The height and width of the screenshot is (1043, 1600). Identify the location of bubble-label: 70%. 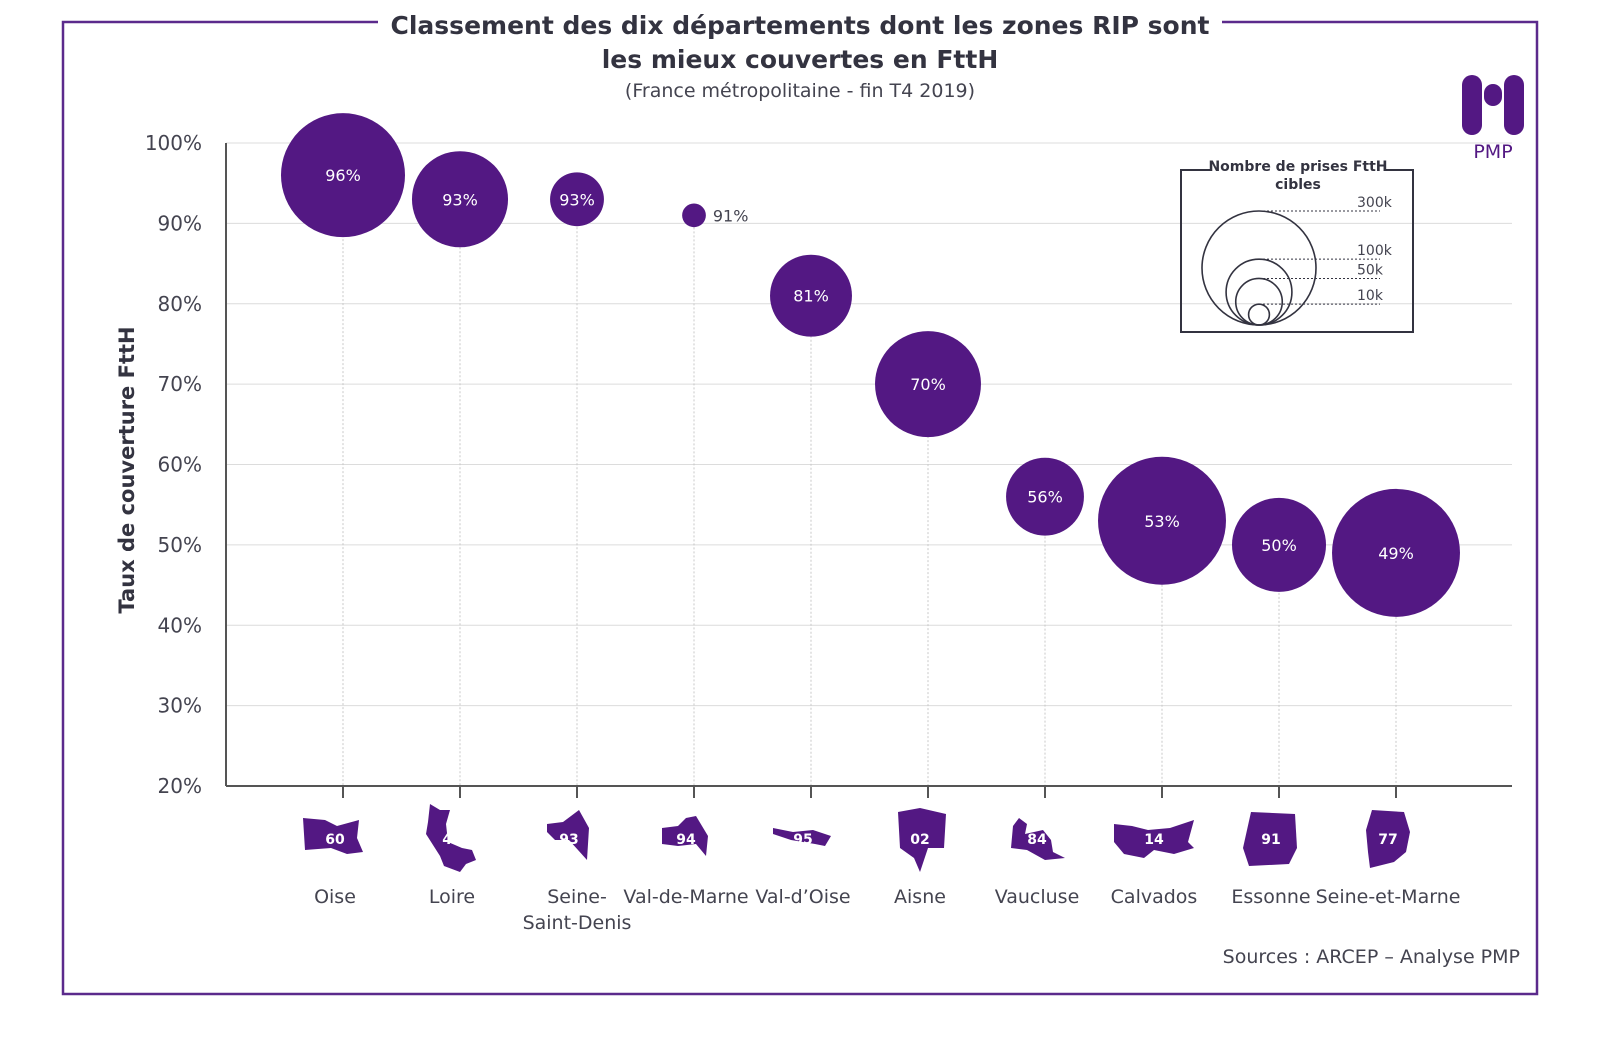
(928, 384).